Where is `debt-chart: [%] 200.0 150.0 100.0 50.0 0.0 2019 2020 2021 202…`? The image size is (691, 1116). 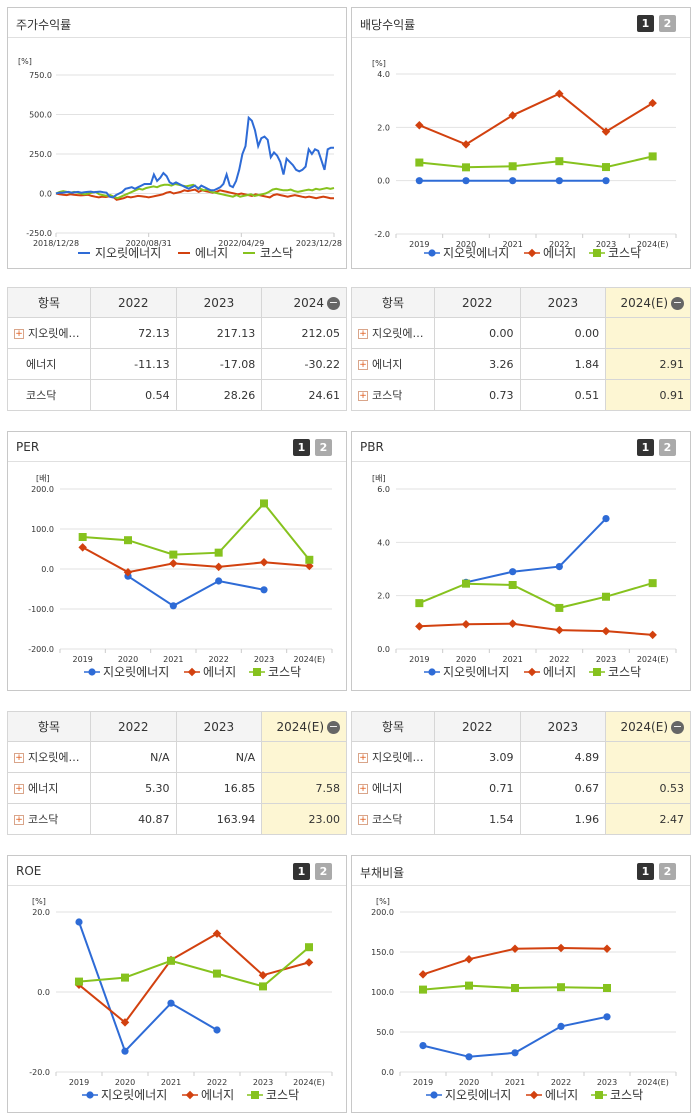
debt-chart: [%] 200.0 150.0 100.0 50.0 0.0 2019 2020 2021 202… is located at coordinates (524, 999).